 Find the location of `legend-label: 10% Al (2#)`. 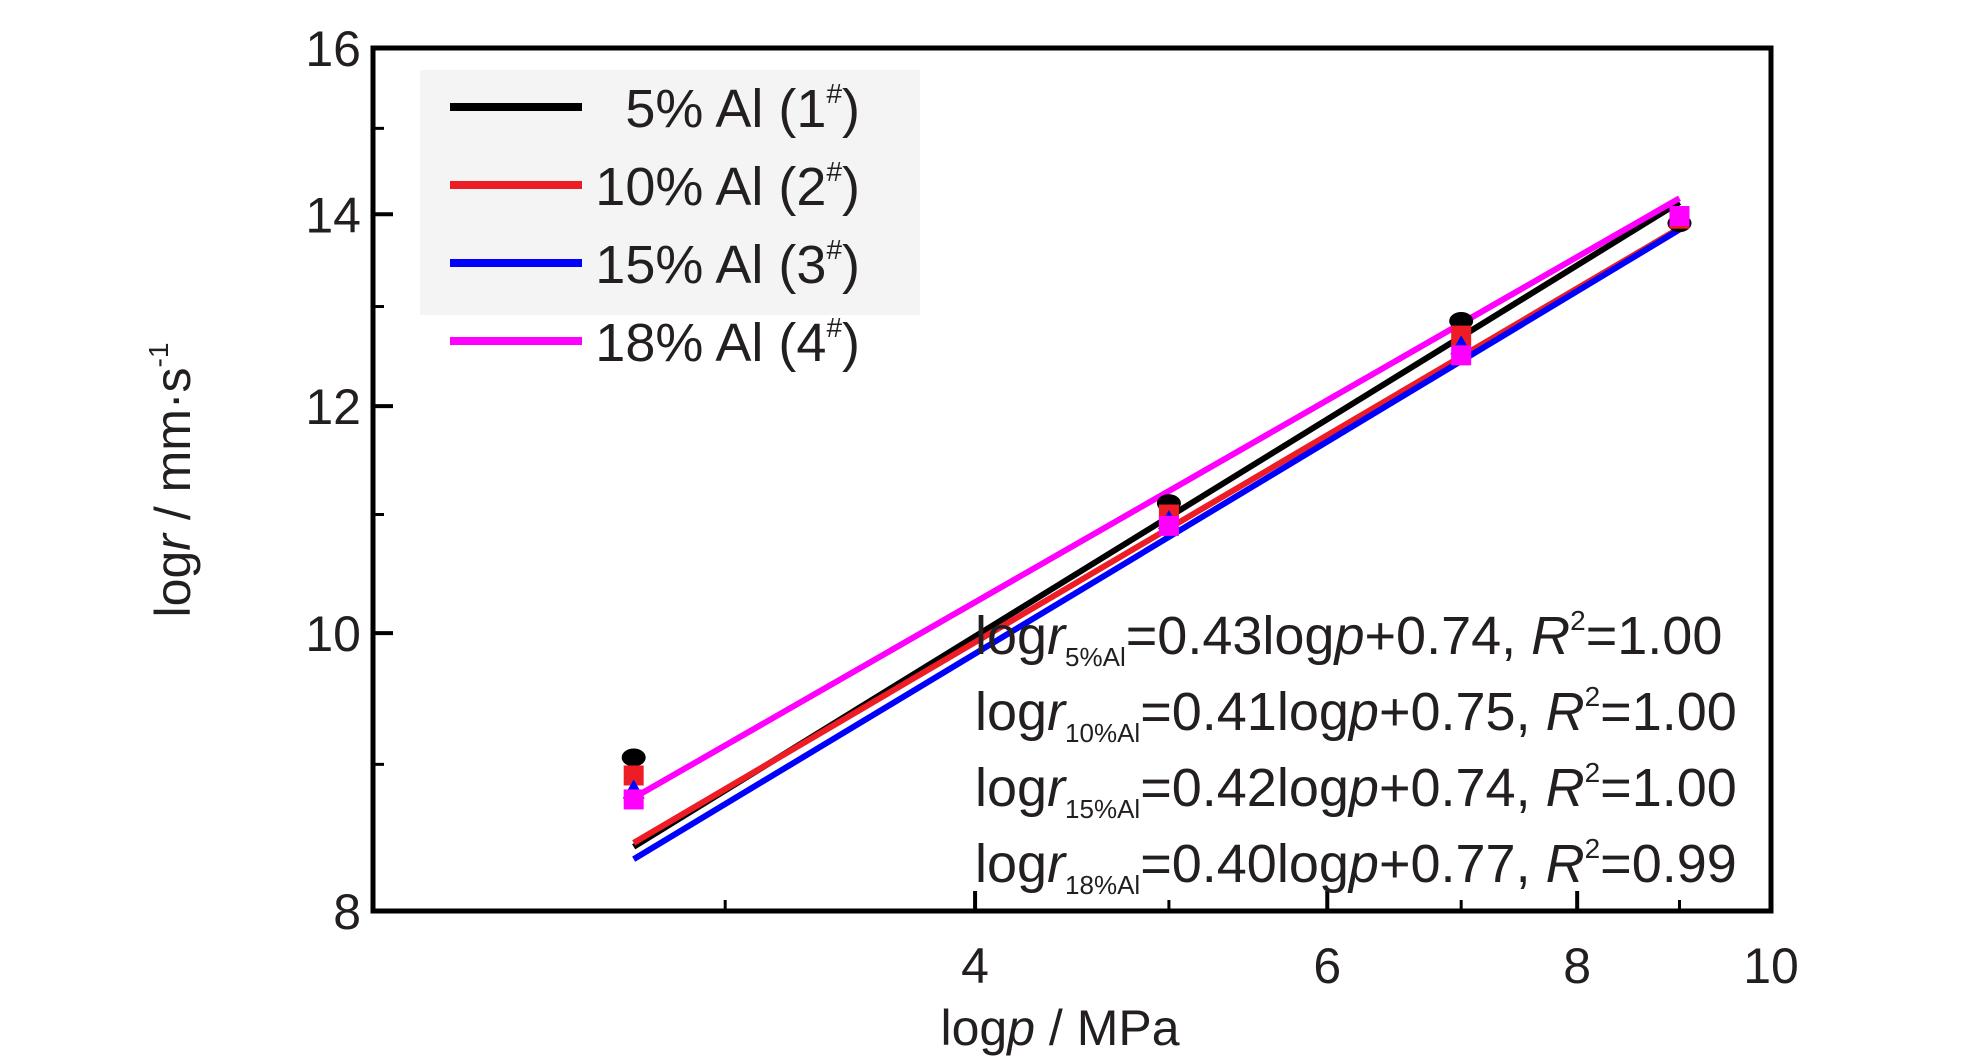

legend-label: 10% Al (2#) is located at coordinates (727, 186).